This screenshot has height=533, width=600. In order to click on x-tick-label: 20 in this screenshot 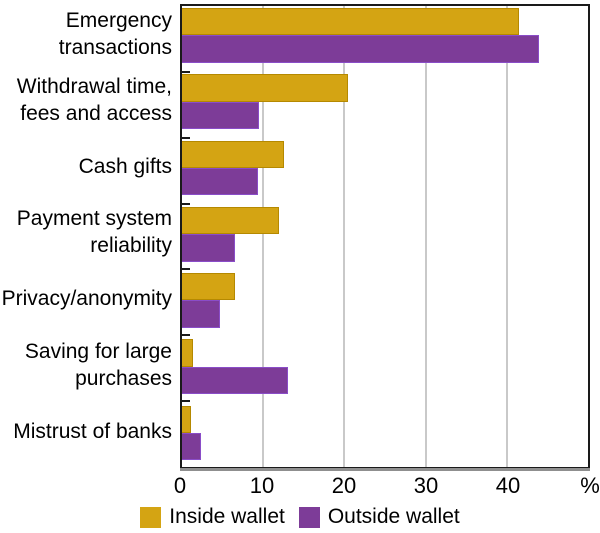, I will do `click(344, 485)`.